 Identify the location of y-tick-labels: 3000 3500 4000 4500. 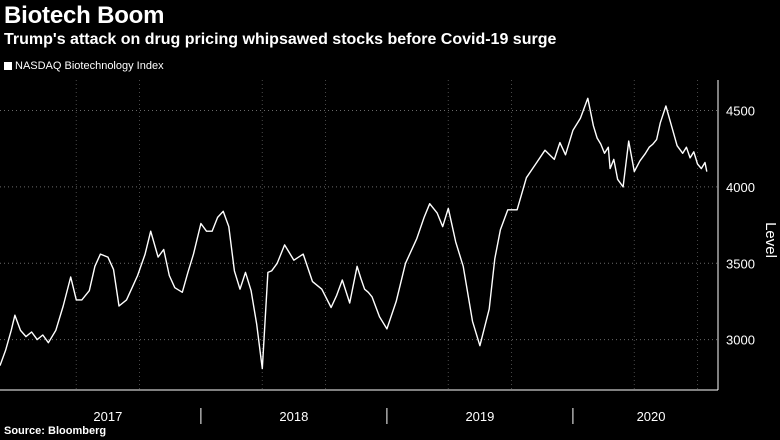
(740, 226).